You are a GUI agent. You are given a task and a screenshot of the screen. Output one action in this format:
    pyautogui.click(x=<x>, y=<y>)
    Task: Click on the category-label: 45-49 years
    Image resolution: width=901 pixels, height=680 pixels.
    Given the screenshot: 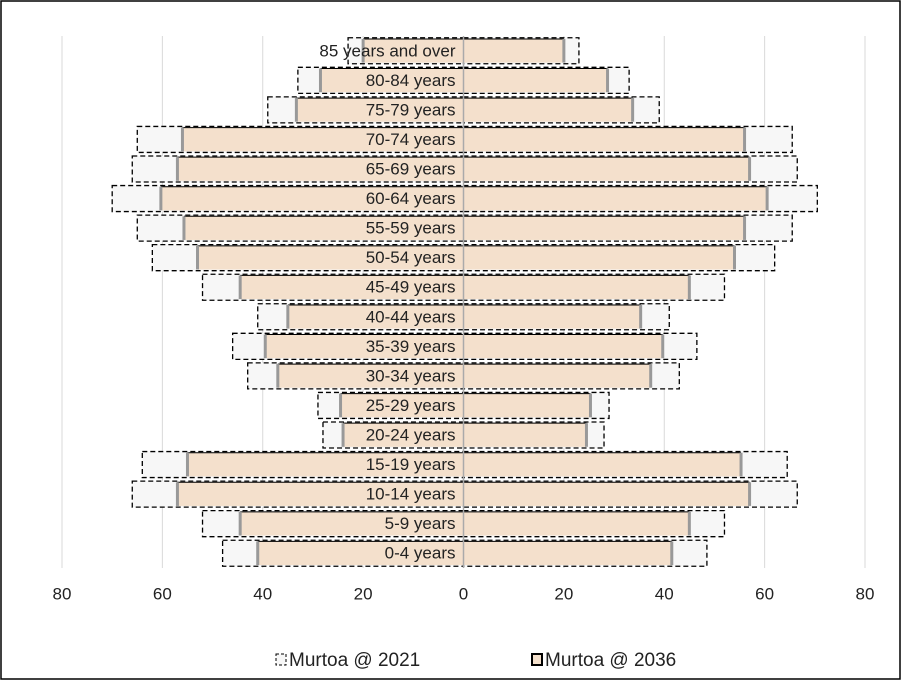 What is the action you would take?
    pyautogui.click(x=411, y=287)
    